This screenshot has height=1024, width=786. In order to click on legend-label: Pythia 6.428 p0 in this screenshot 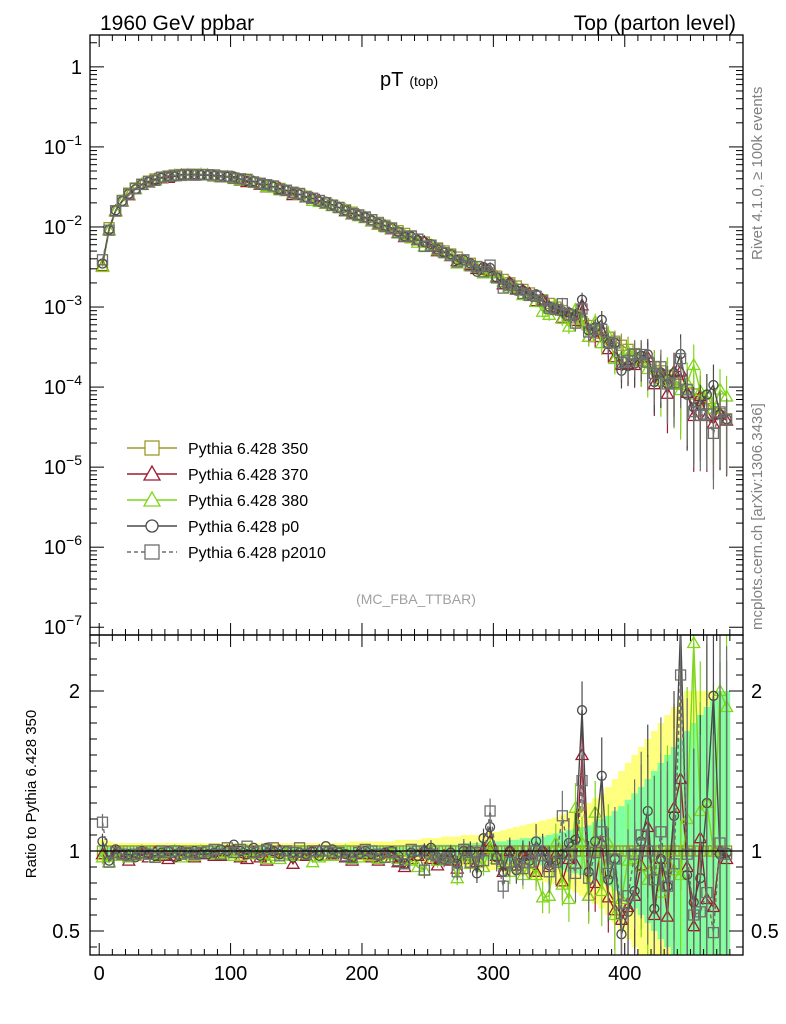, I will do `click(243, 527)`.